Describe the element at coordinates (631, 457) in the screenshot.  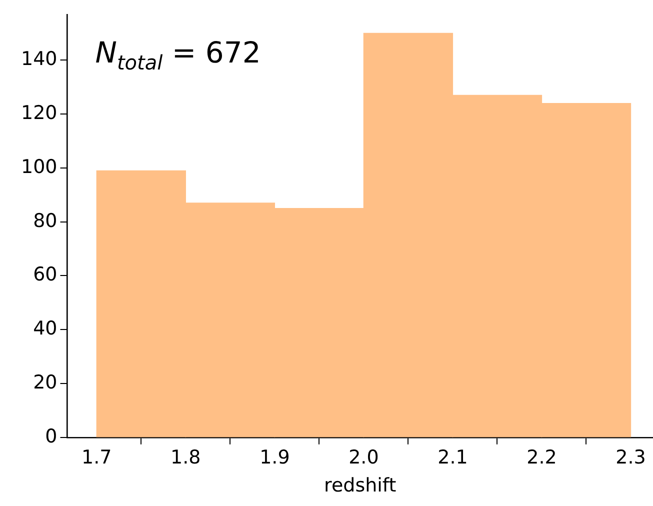
I see `x-tick-label: 2.3` at that location.